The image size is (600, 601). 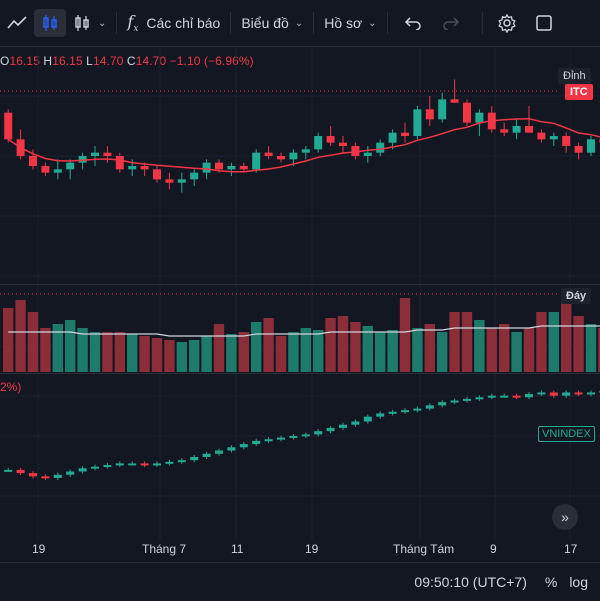 I want to click on charts-label: Biểu đồ, so click(x=265, y=23).